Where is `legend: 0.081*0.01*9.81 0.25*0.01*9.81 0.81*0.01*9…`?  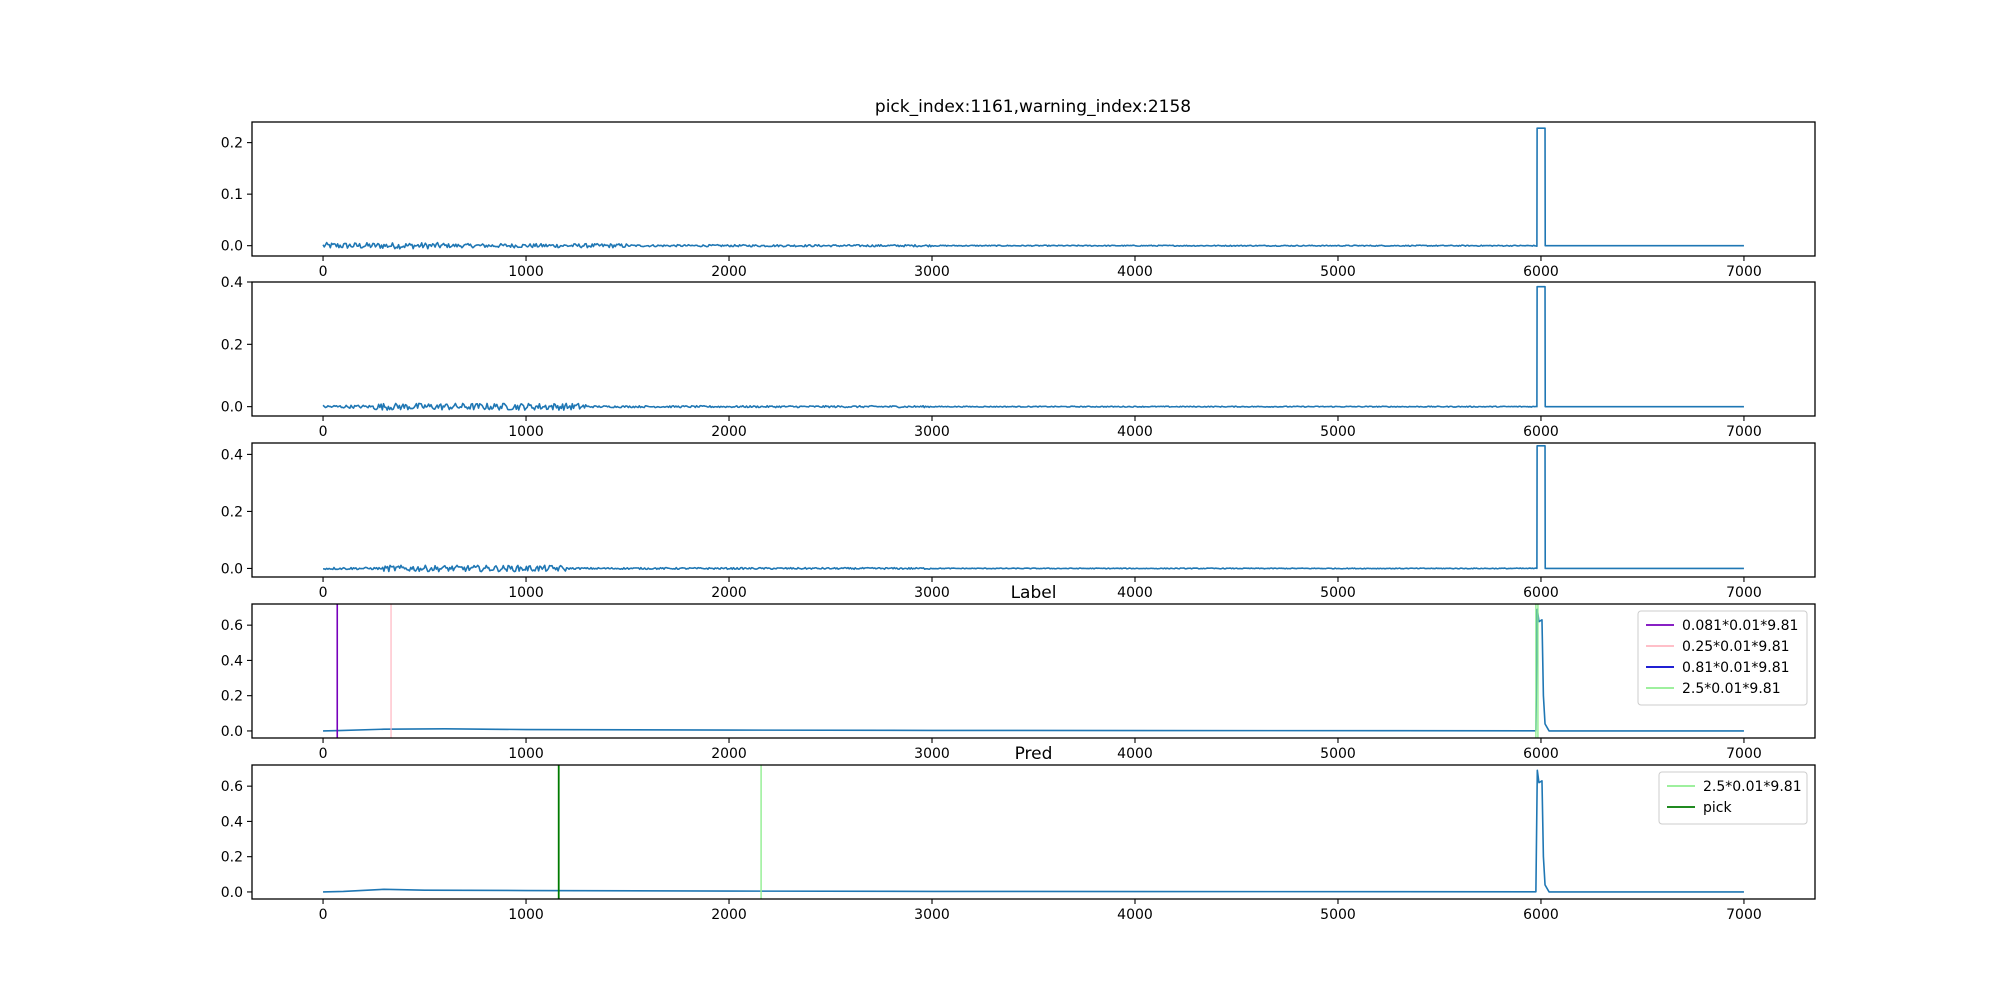
legend: 0.081*0.01*9.81 0.25*0.01*9.81 0.81*0.01*9… is located at coordinates (1722, 658).